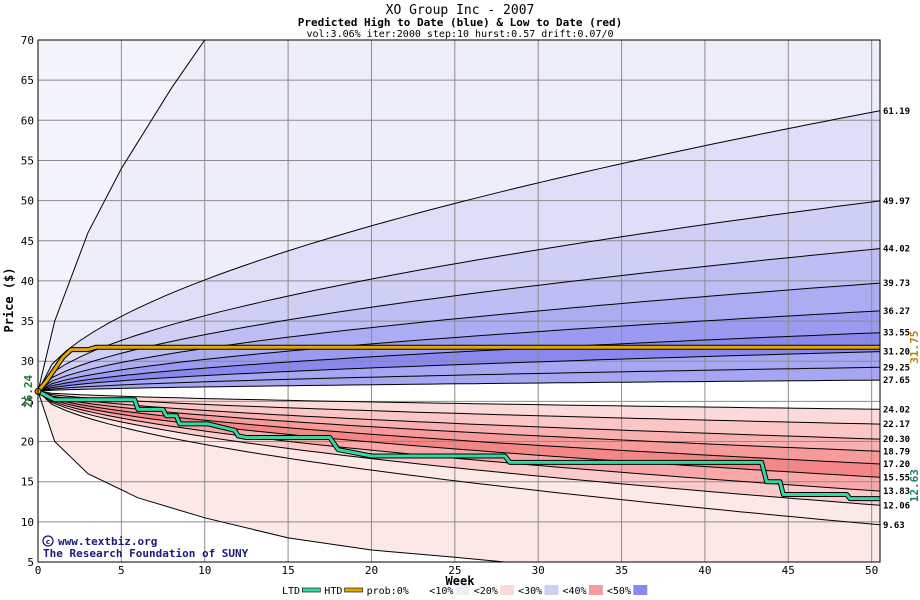 The image size is (920, 600). What do you see at coordinates (441, 591) in the screenshot?
I see `legend-label: <10%` at bounding box center [441, 591].